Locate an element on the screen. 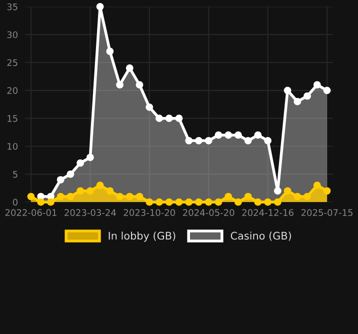  y-tick-label: 0 is located at coordinates (15, 202).